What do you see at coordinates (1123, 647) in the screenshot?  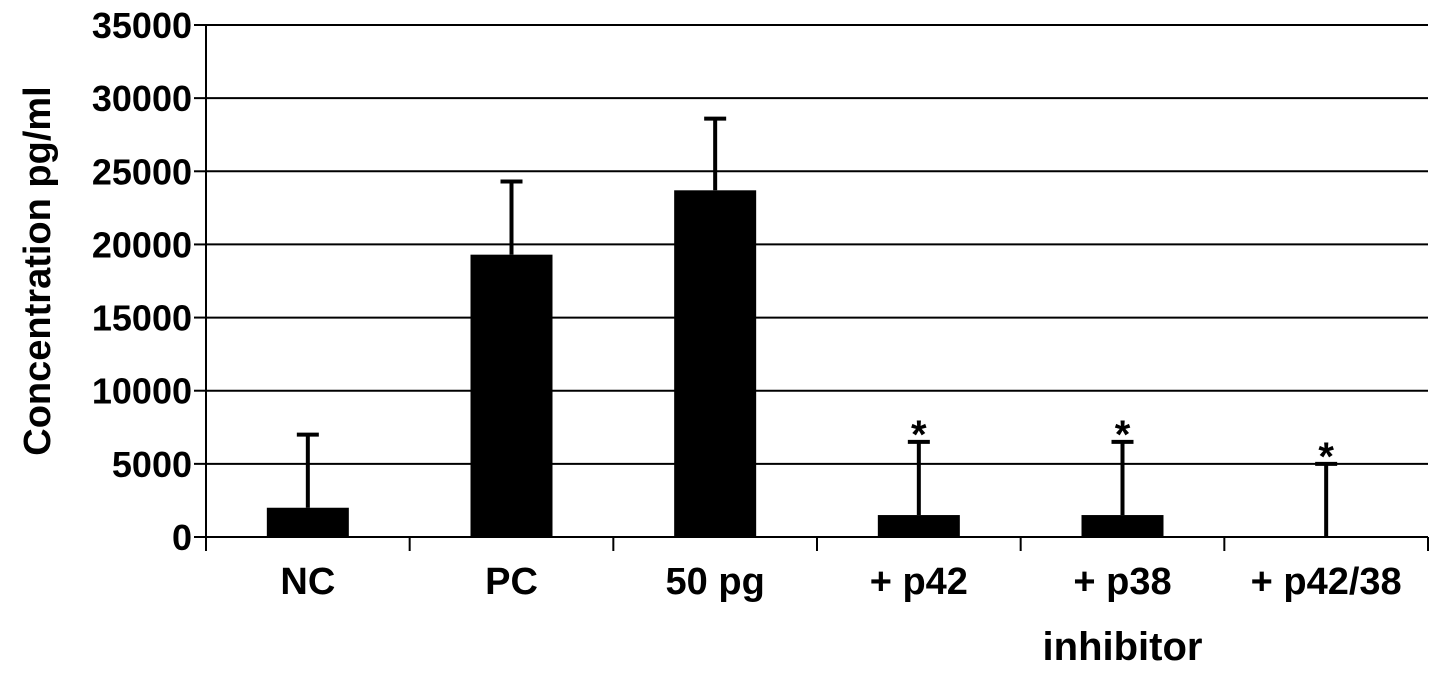 I see `x-axis-label: inhibitor` at bounding box center [1123, 647].